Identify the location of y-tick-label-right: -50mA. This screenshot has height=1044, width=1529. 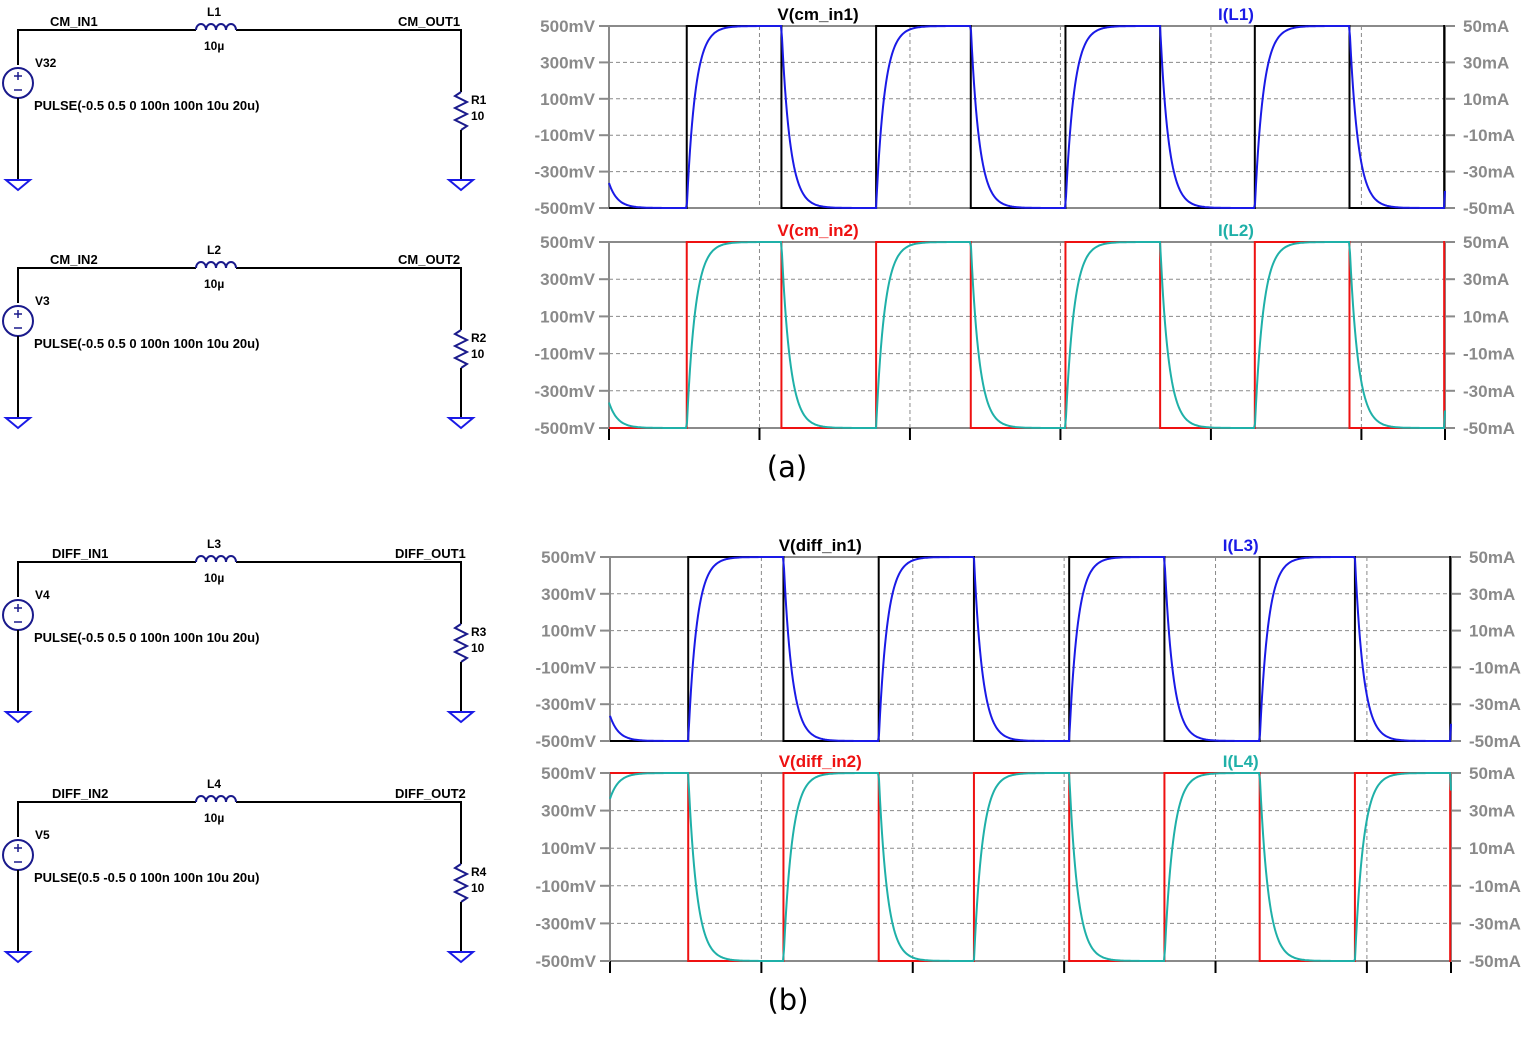
(1495, 741).